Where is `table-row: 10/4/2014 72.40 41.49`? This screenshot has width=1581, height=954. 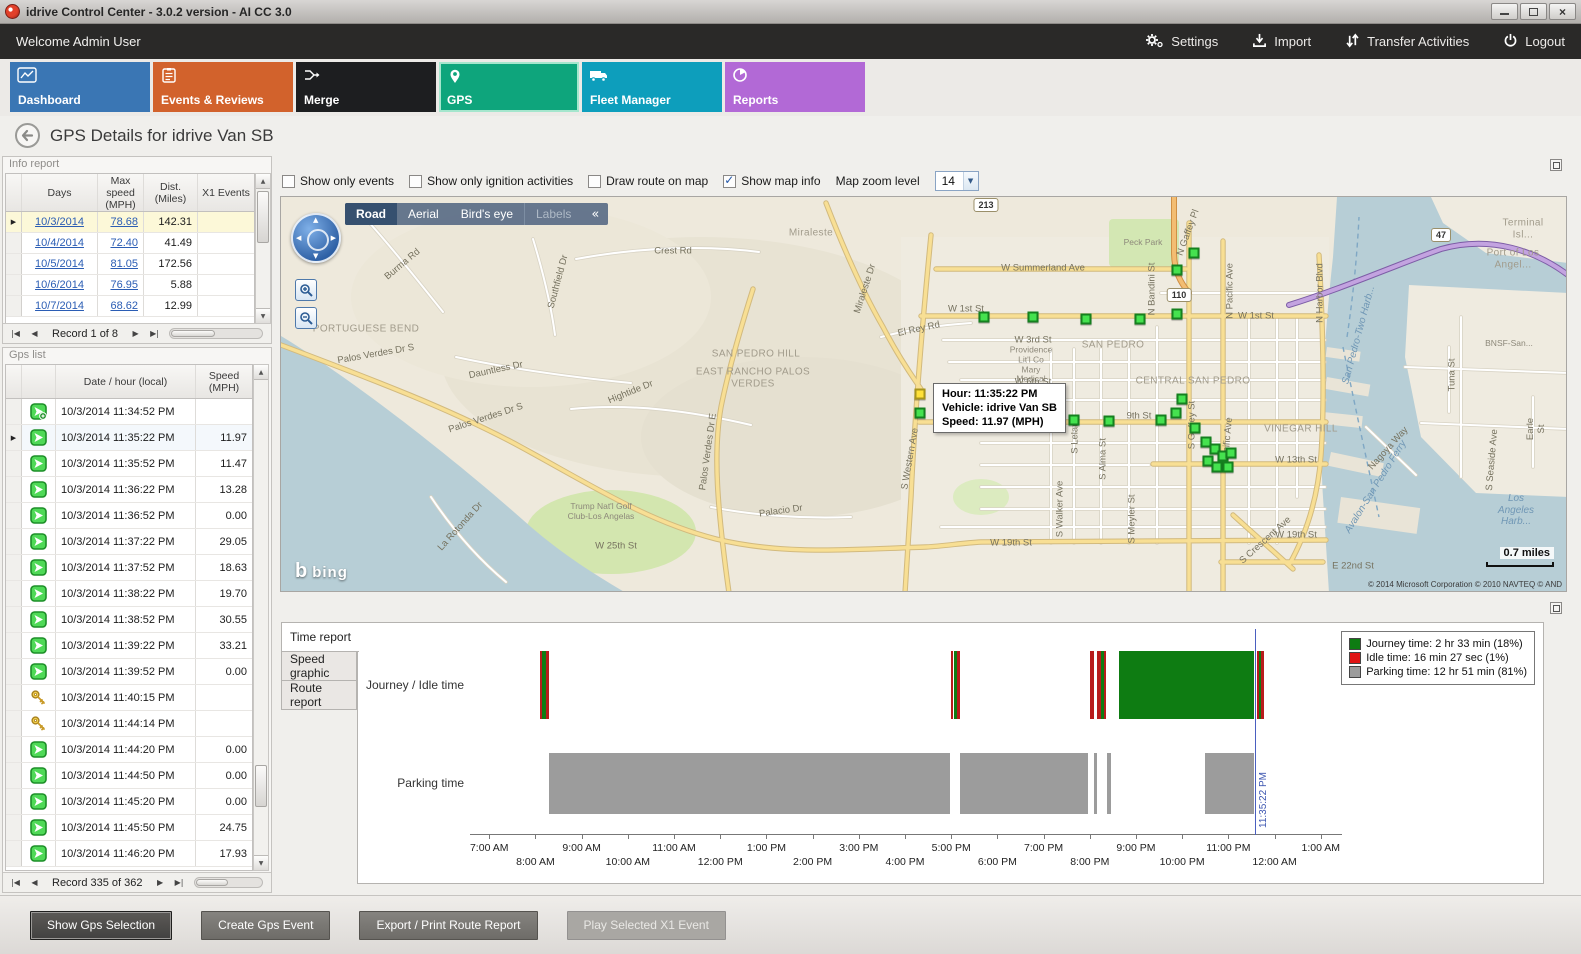
table-row: 10/4/2014 72.40 41.49 is located at coordinates (130, 243).